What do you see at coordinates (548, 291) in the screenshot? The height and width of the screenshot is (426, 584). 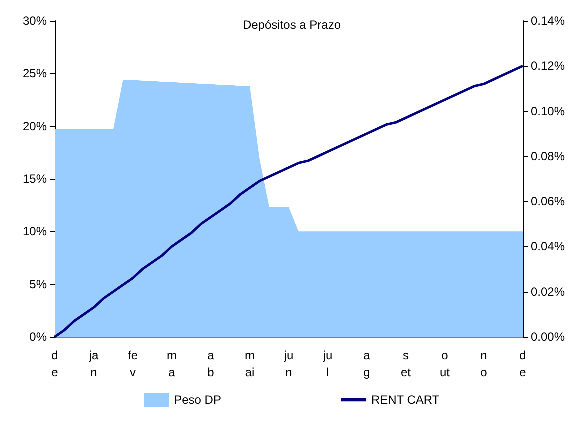 I see `y2-tick-label: 0.02%` at bounding box center [548, 291].